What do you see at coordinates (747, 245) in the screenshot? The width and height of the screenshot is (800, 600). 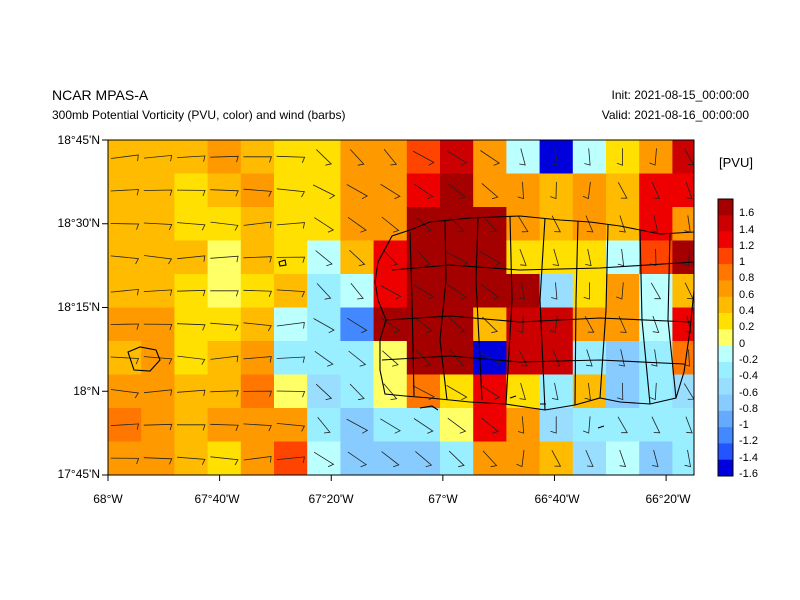 I see `colorbar-tick-label: 1.2` at bounding box center [747, 245].